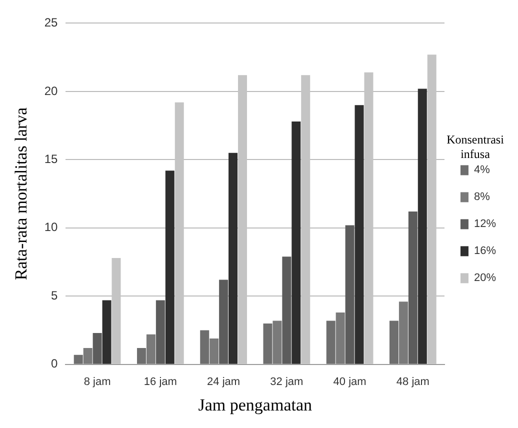 Image resolution: width=518 pixels, height=428 pixels. I want to click on legend-label: 20%, so click(485, 278).